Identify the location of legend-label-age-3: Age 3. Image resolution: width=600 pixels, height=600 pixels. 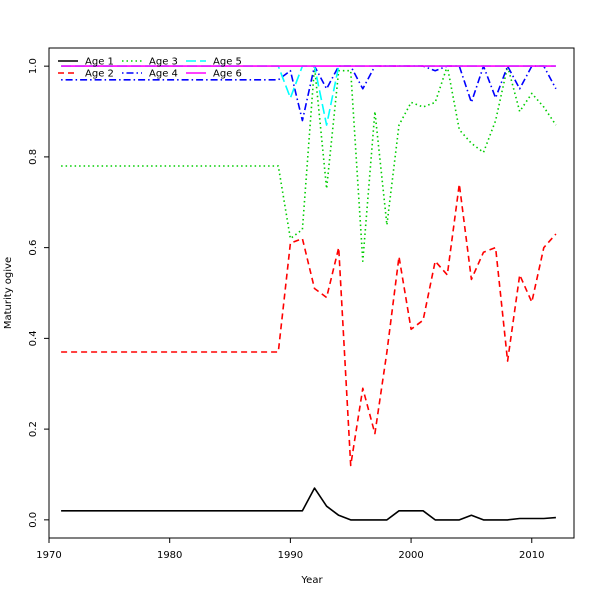
(163, 62).